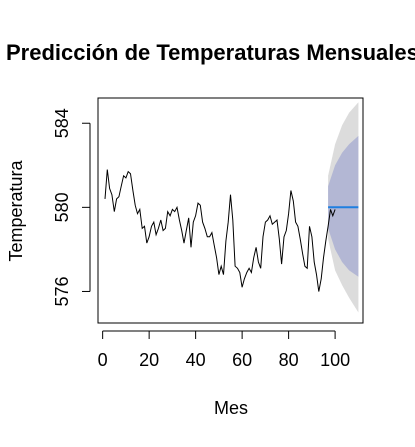  I want to click on x-tick-label: 40, so click(196, 360).